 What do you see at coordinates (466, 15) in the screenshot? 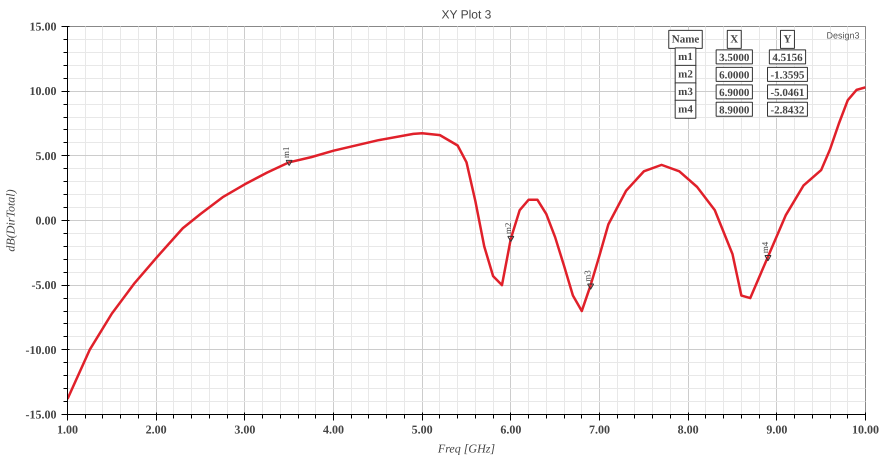
I see `chart-title: XY Plot 3` at bounding box center [466, 15].